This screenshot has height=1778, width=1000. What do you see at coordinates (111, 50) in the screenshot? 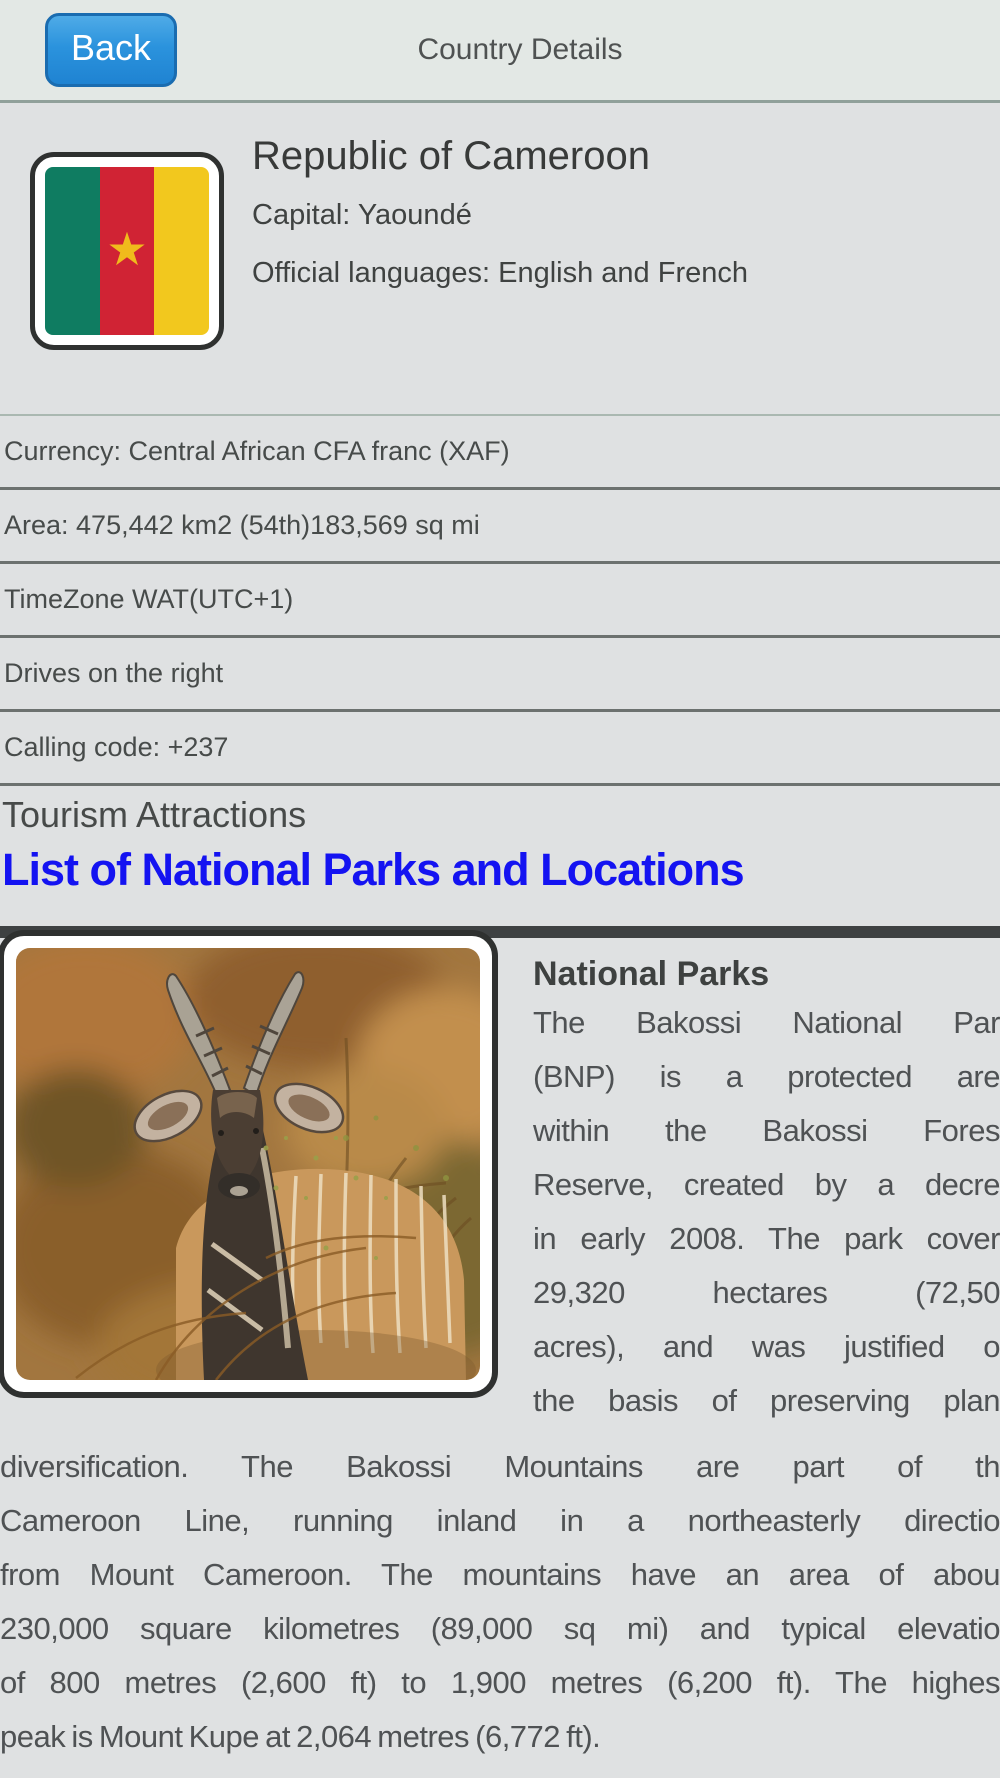
I see `back-button: Back` at bounding box center [111, 50].